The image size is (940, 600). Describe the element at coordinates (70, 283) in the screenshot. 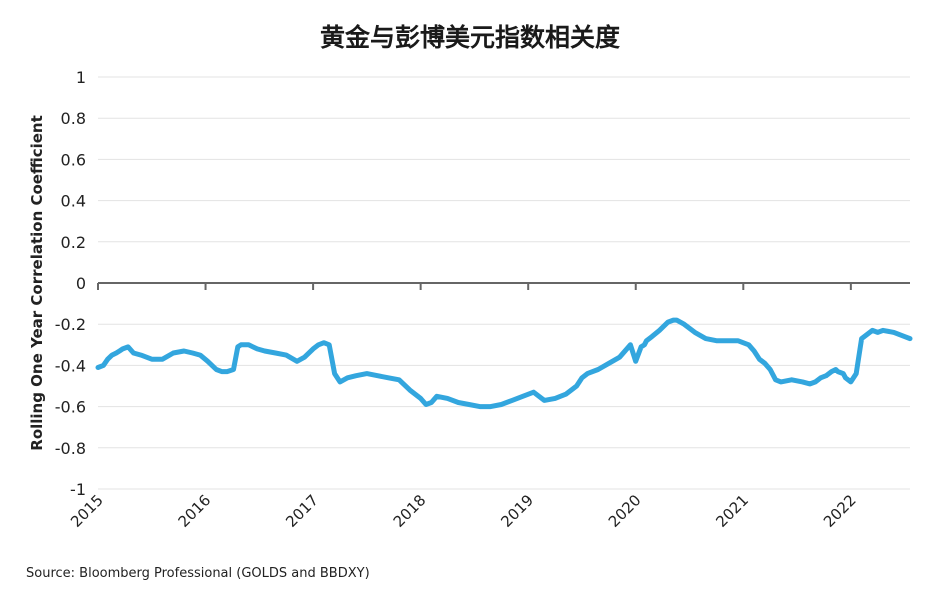

I see `y-tick-labels: 1 0.8 0.6 0.4 0.2 0 -0.2 -0.4 -0.6 -0.8 -1` at that location.